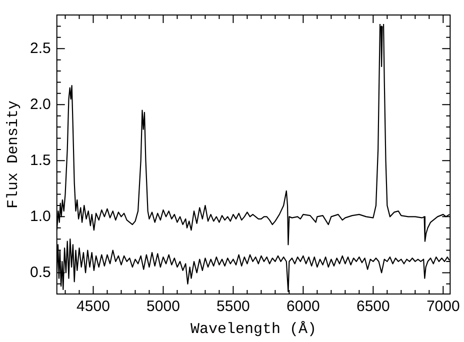 The width and height of the screenshot is (464, 342). Describe the element at coordinates (443, 307) in the screenshot. I see `x-tick-label: 7000` at that location.